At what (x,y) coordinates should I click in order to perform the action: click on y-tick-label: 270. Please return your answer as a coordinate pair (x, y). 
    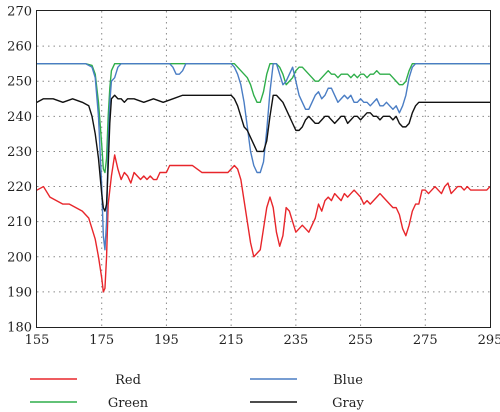
    Looking at the image, I should click on (19, 12).